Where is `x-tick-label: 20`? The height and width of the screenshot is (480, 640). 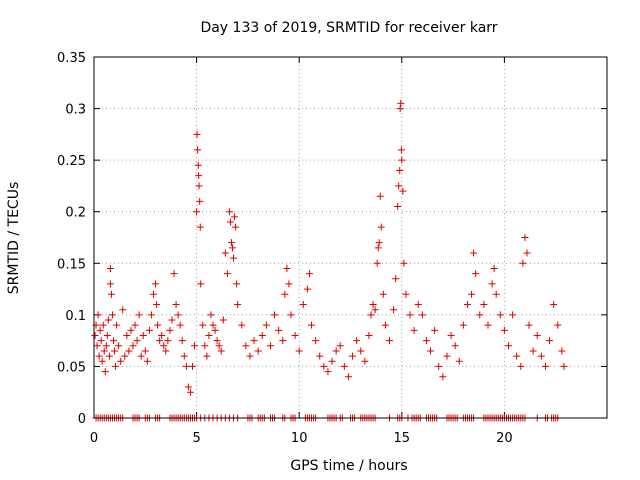 x-tick-label: 20 is located at coordinates (504, 438).